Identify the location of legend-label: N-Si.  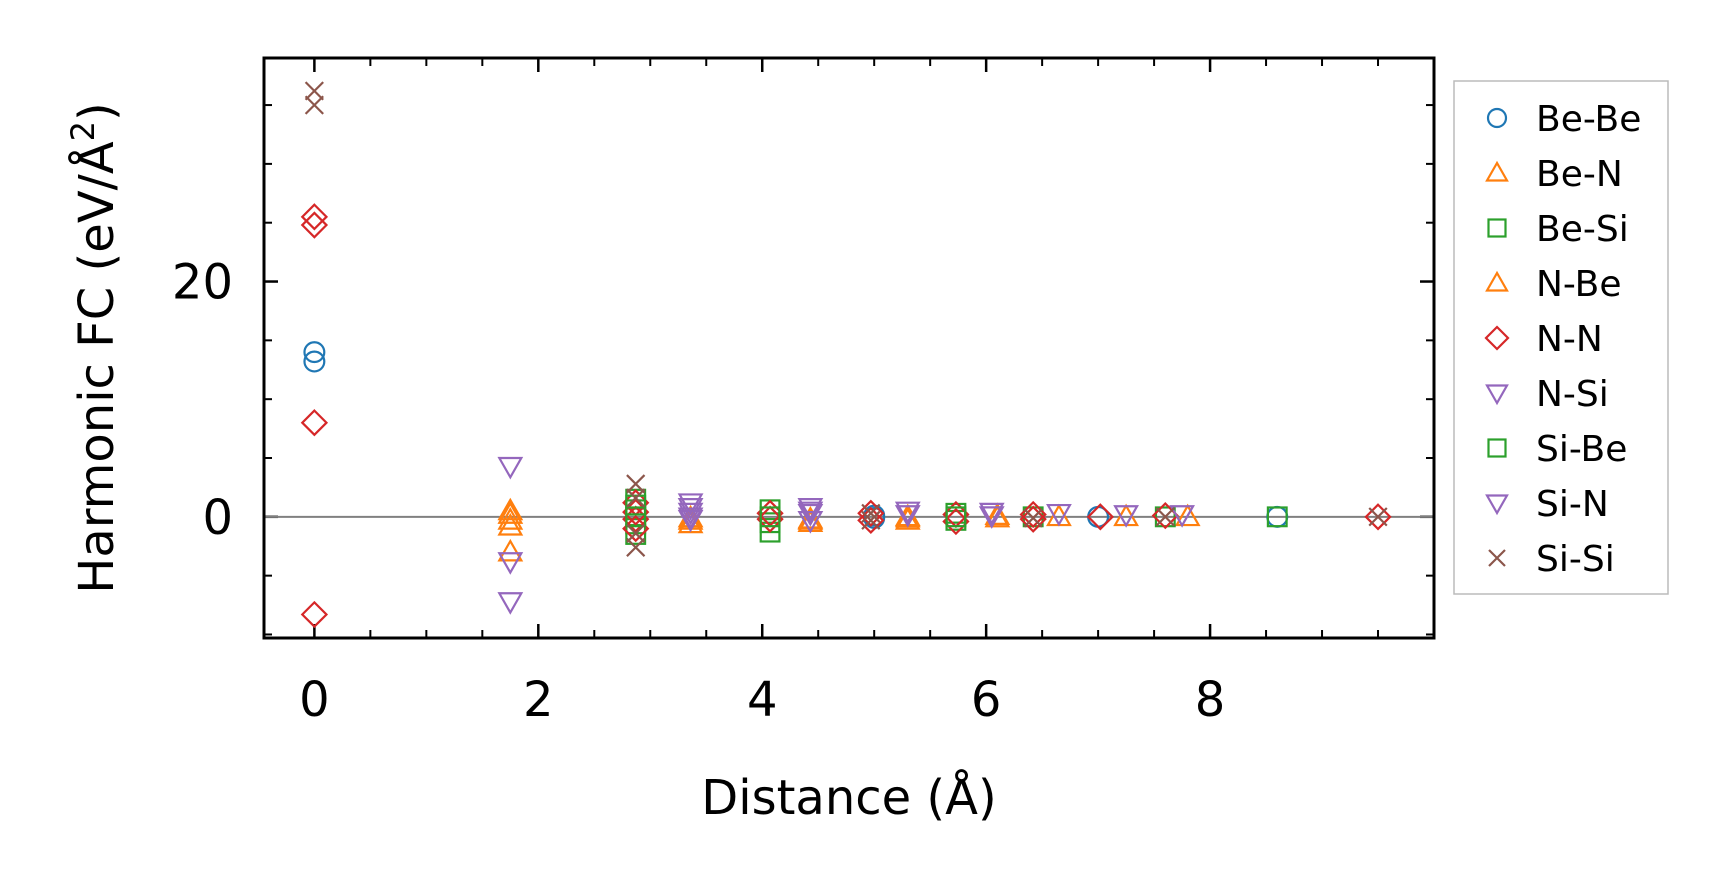
(1572, 394).